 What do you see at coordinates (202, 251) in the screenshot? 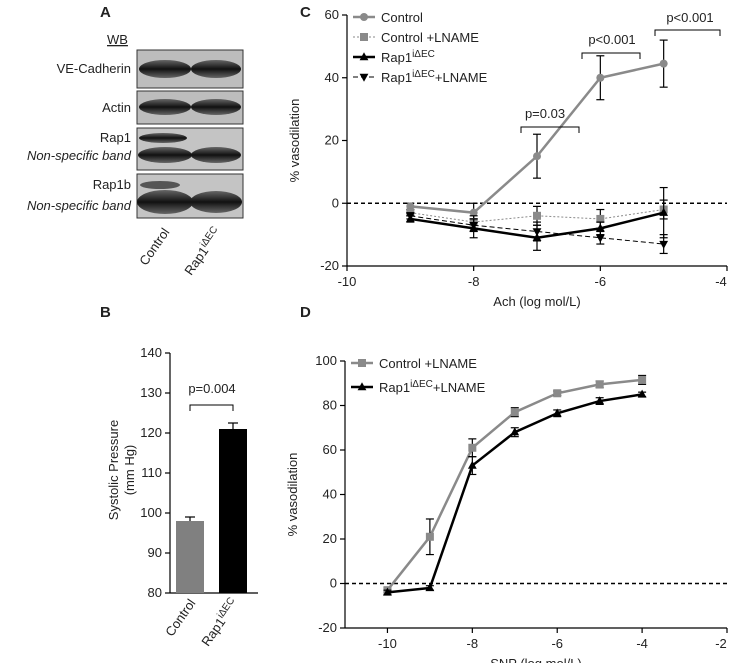
I see `lane-label: Rap1iΔEC` at bounding box center [202, 251].